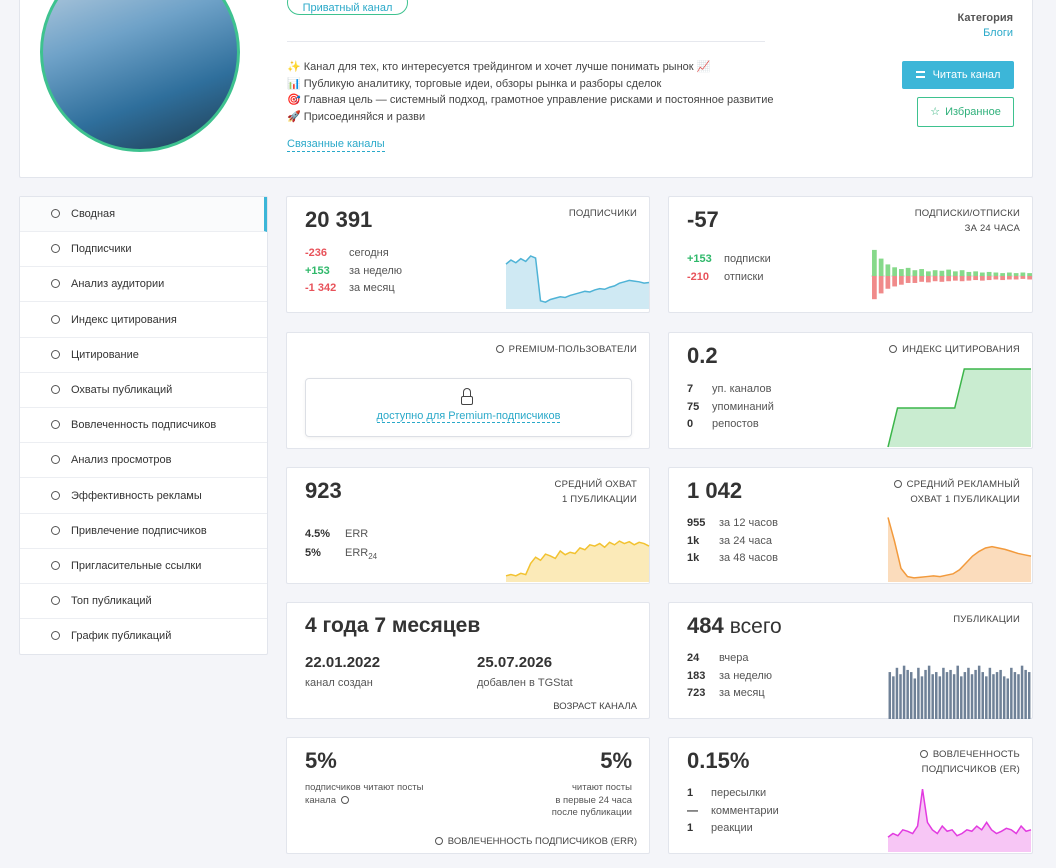  What do you see at coordinates (317, 270) in the screenshot?
I see `stat-value: +153` at bounding box center [317, 270].